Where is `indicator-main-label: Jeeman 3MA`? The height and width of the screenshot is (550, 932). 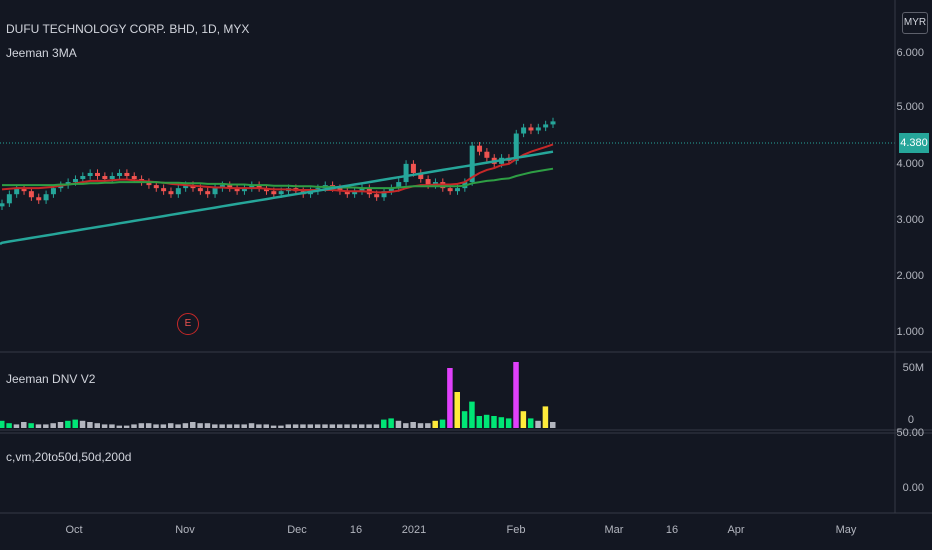
indicator-main-label: Jeeman 3MA is located at coordinates (41, 53).